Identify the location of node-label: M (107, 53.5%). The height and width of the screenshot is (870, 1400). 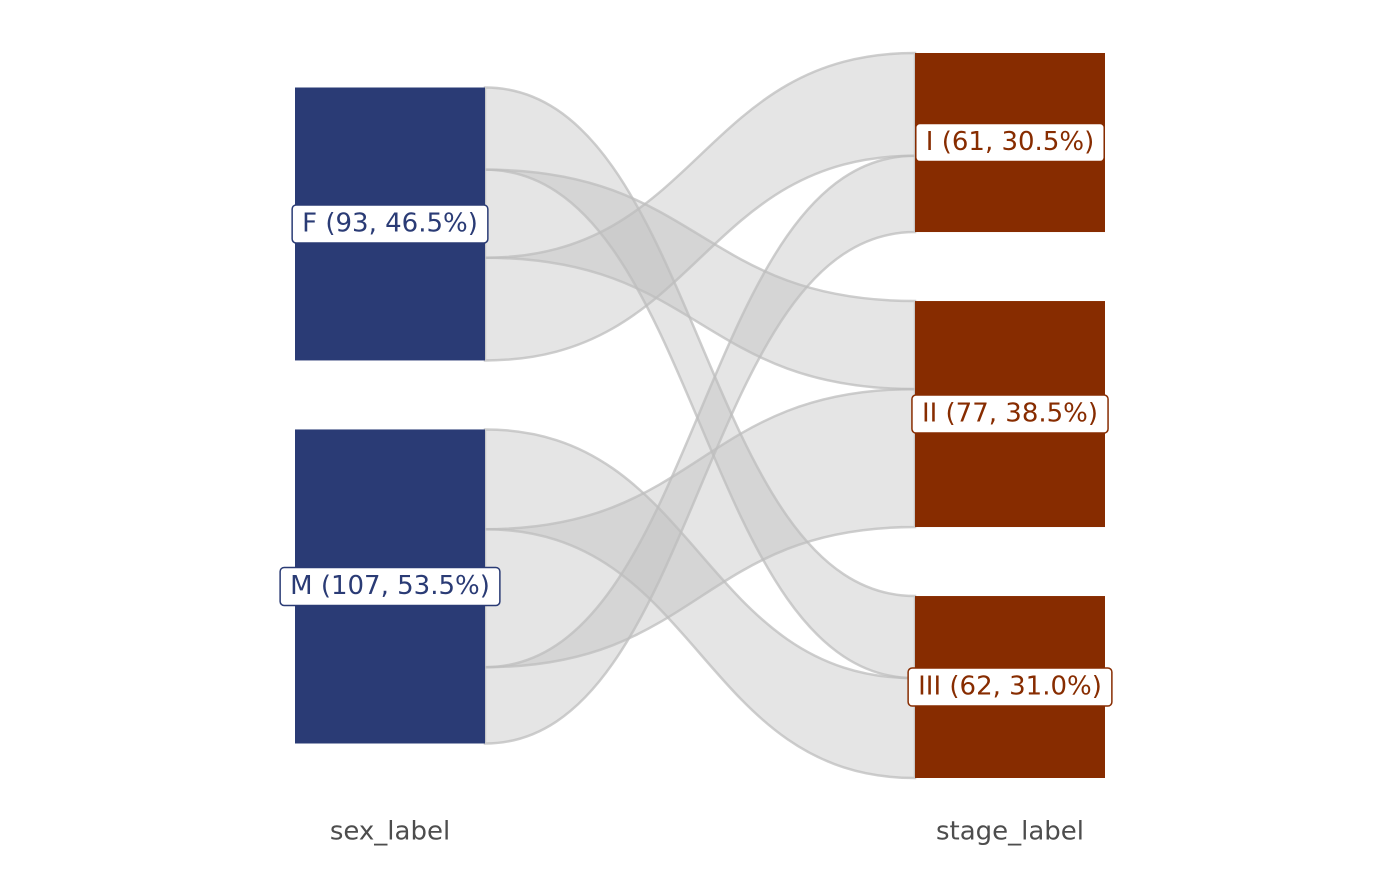
(390, 586).